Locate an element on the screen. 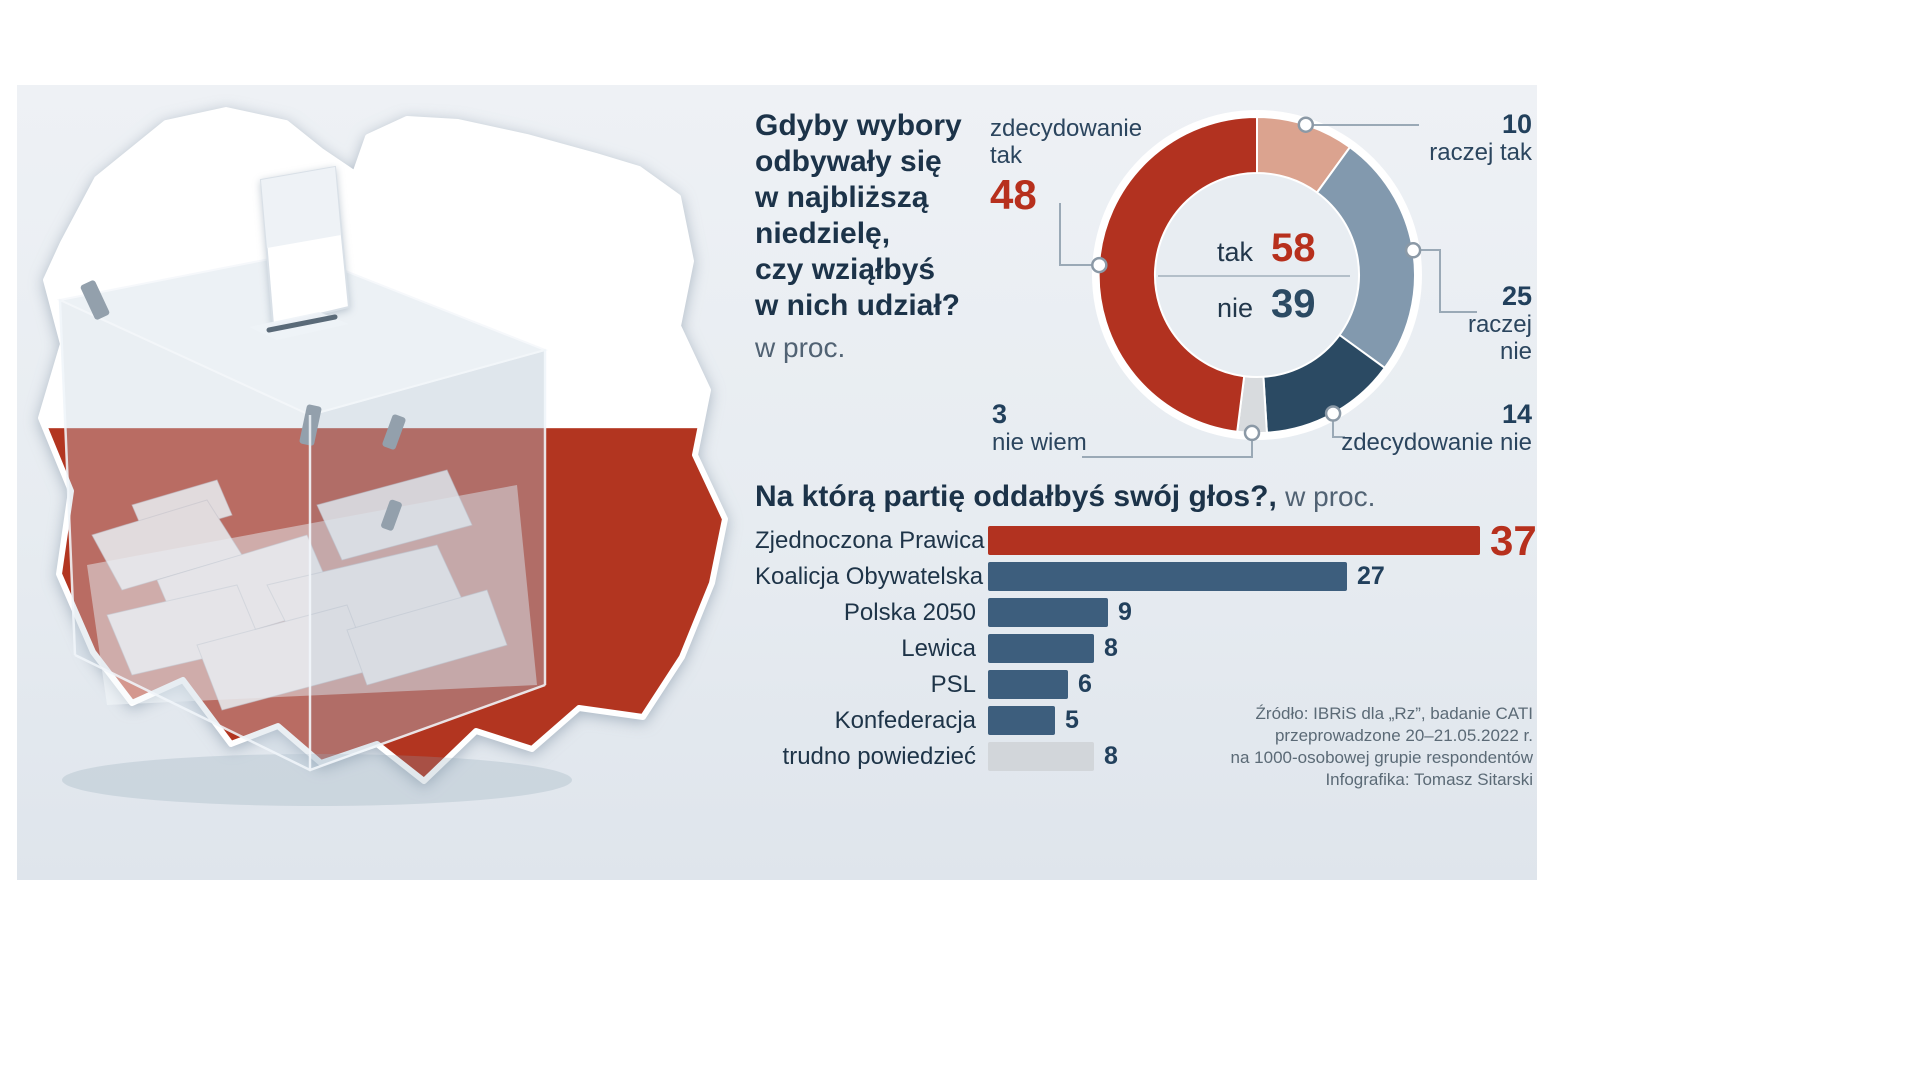 The height and width of the screenshot is (1080, 1920). bar-row-5: PSL 6 is located at coordinates (1146, 684).